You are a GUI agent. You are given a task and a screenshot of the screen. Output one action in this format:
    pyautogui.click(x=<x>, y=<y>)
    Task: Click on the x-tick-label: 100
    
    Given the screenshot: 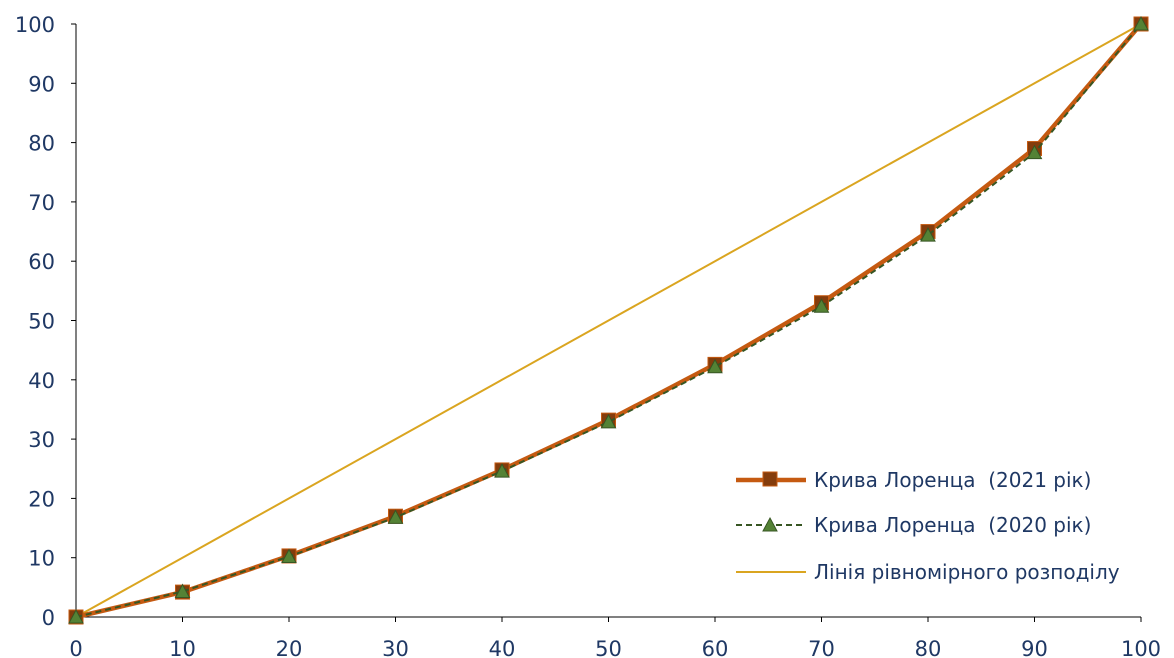 What is the action you would take?
    pyautogui.click(x=1141, y=647)
    